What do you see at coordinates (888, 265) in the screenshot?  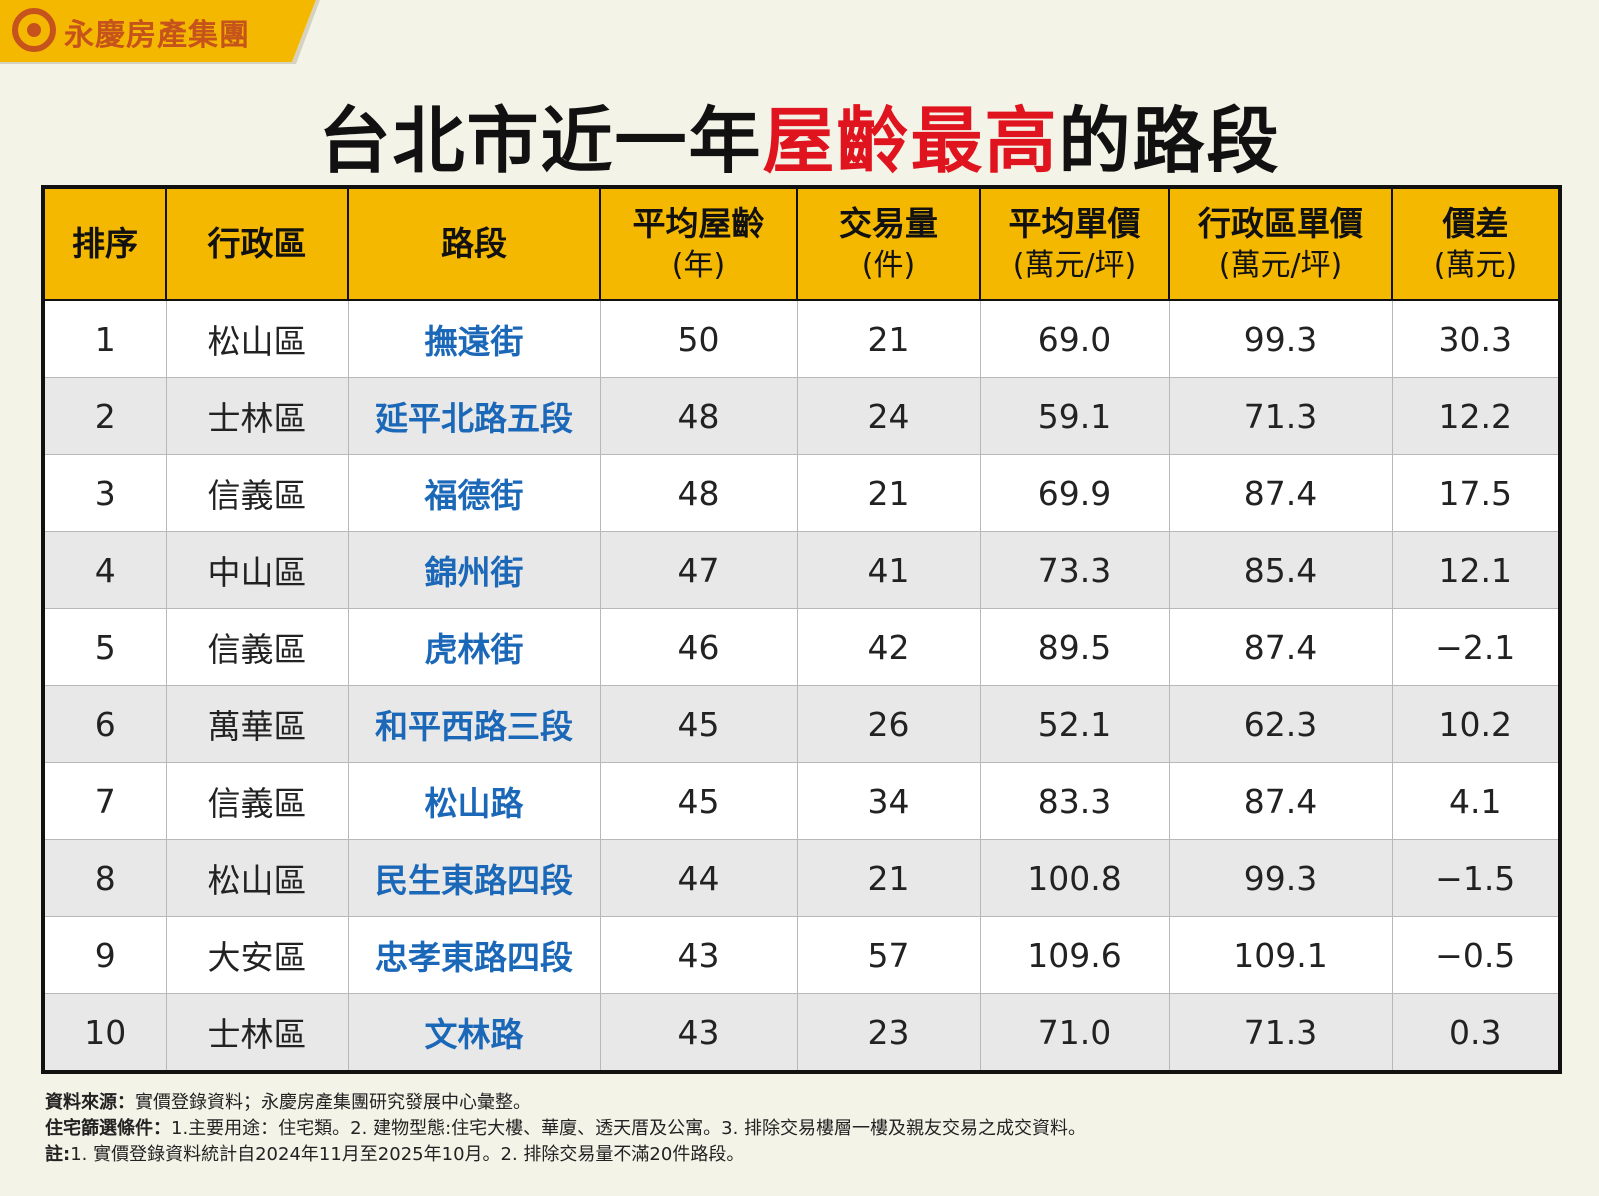 I see `header-unit: (件)` at bounding box center [888, 265].